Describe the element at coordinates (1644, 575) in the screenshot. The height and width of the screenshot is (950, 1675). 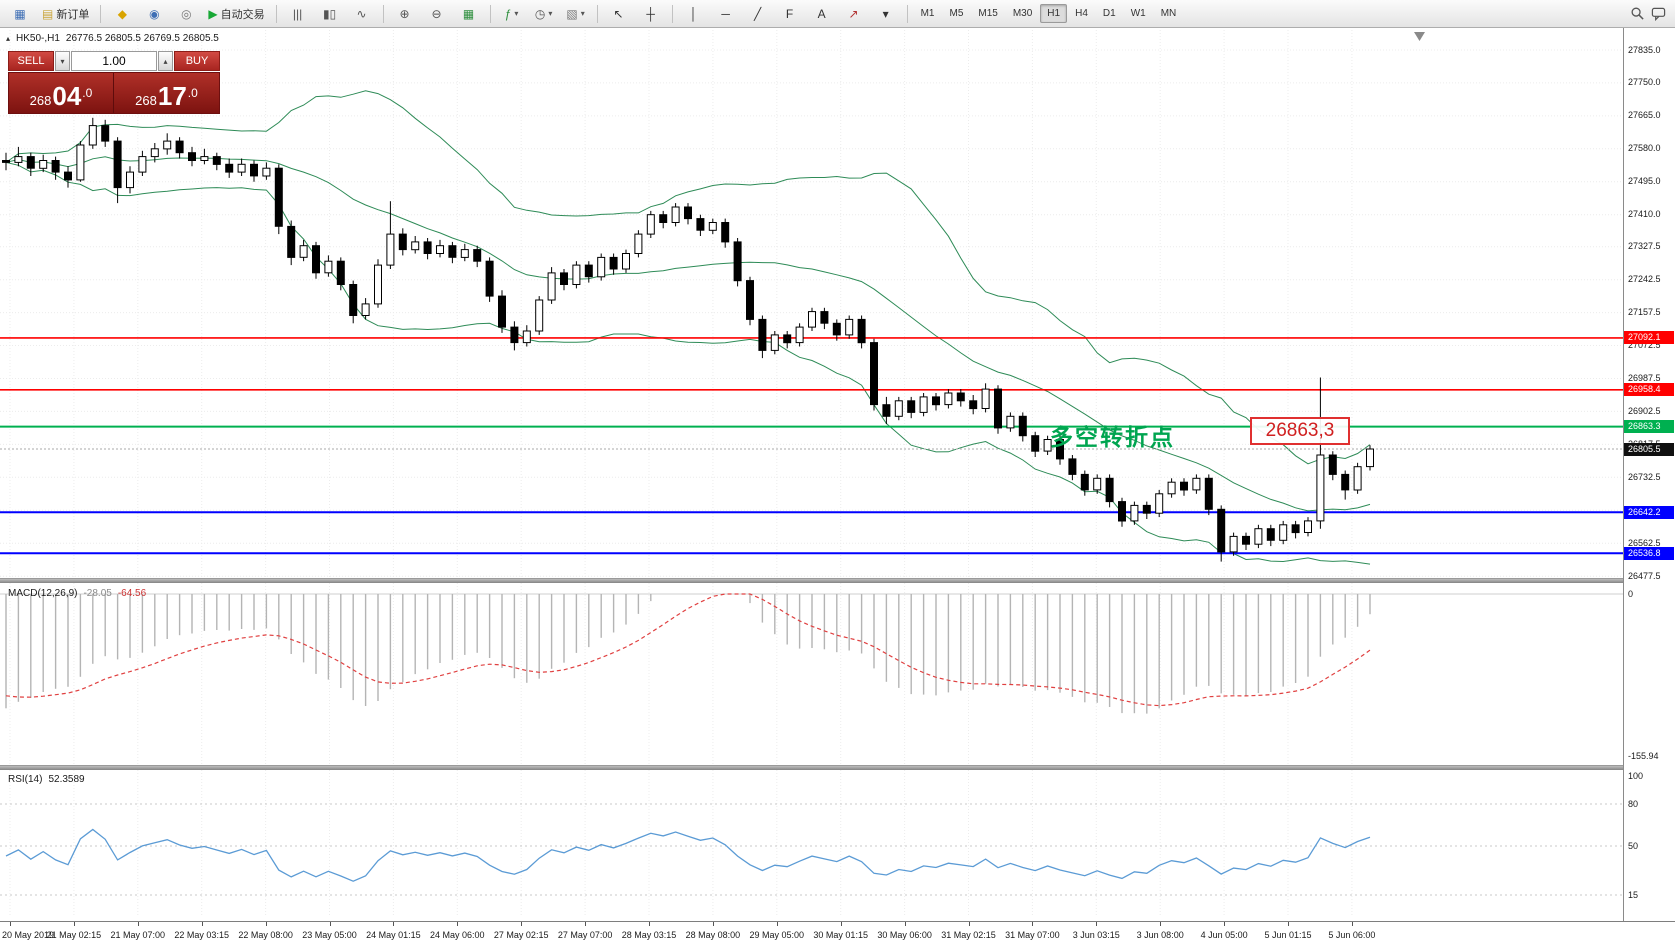
I see `price-scale-label: 26477.5` at that location.